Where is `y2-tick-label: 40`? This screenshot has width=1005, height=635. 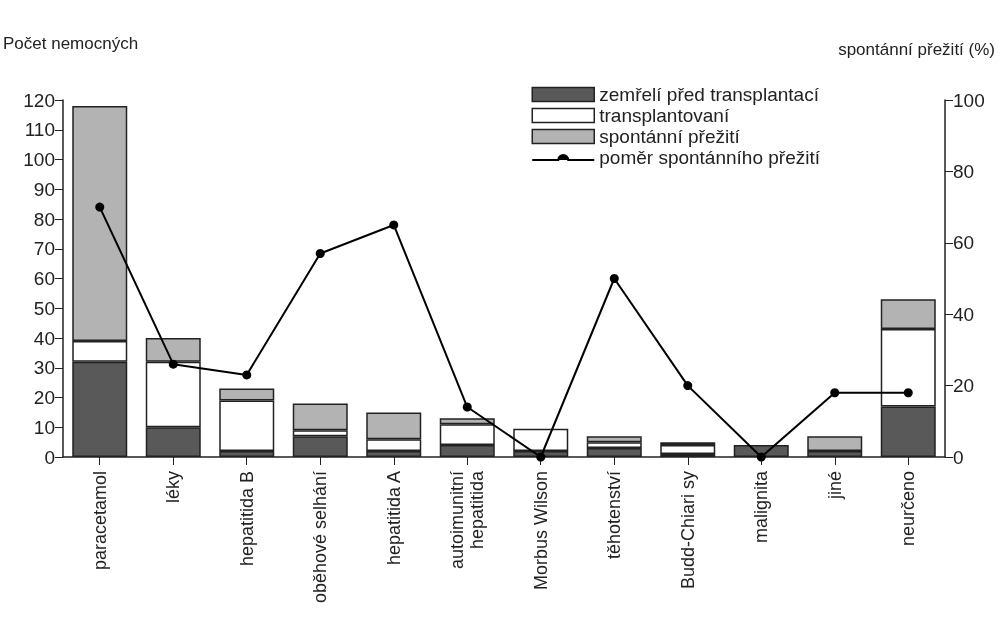 y2-tick-label: 40 is located at coordinates (964, 314).